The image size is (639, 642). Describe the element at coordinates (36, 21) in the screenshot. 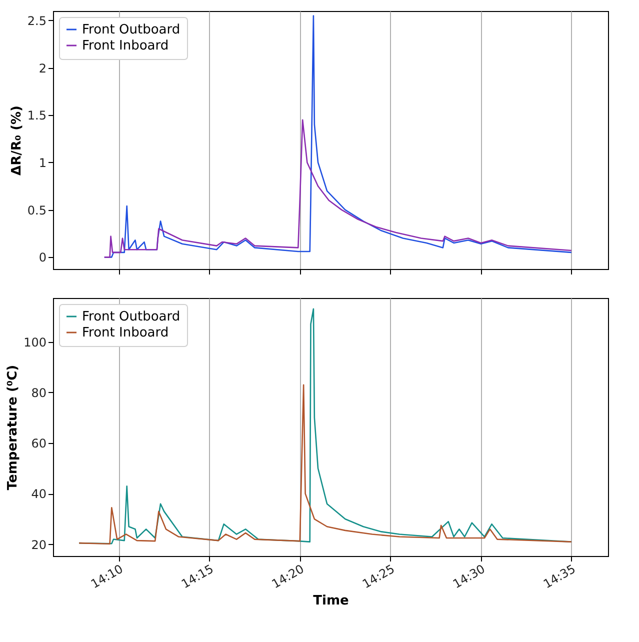

I see `y-tick-label: 2.5` at that location.